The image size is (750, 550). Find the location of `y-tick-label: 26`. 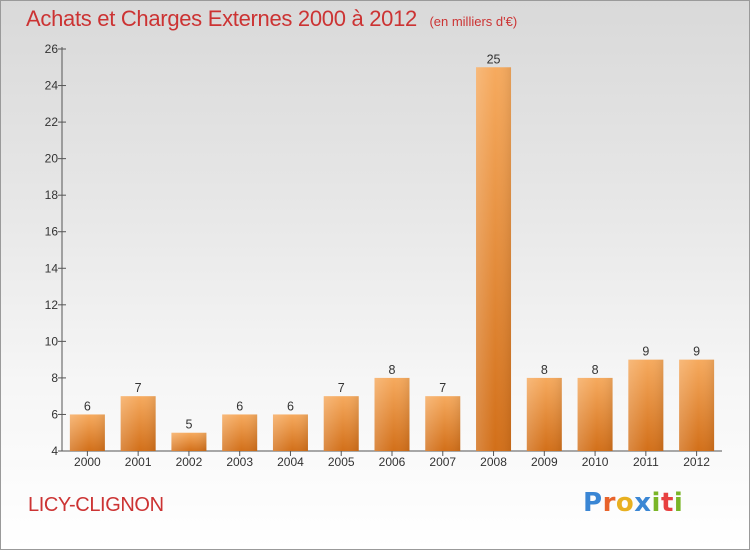

y-tick-label: 26 is located at coordinates (52, 49).